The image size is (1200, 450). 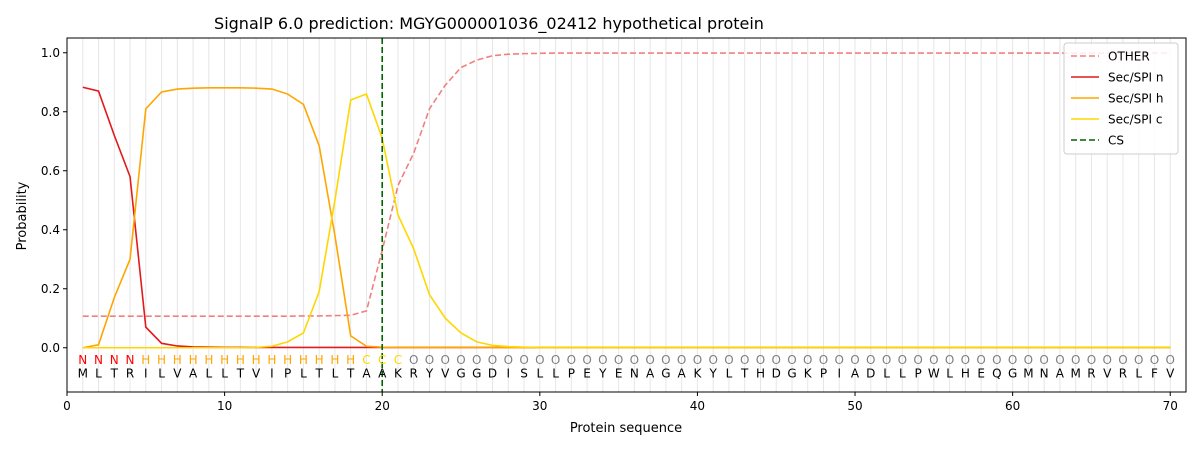 What do you see at coordinates (83, 373) in the screenshot?
I see `residue-label: M` at bounding box center [83, 373].